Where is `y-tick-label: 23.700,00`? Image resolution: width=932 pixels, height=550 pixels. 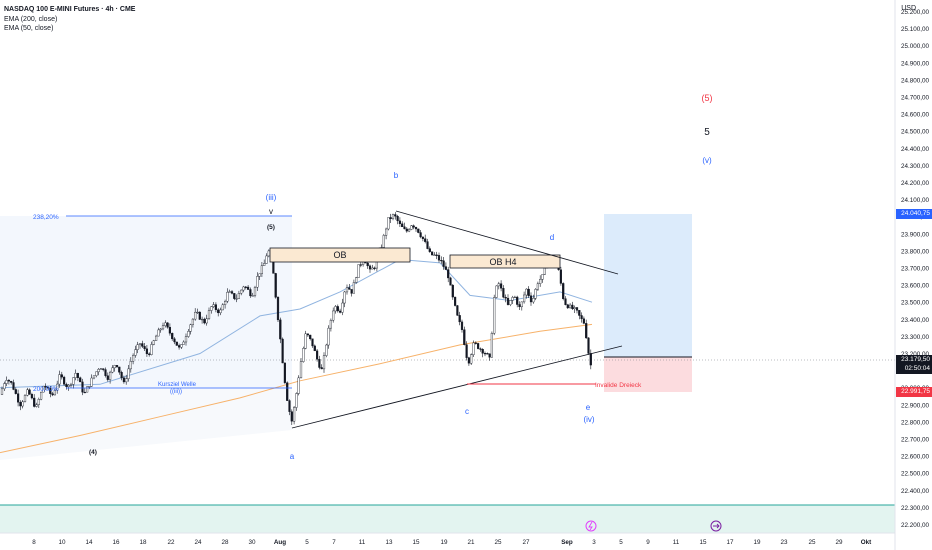
y-tick-label: 23.700,00 is located at coordinates (915, 269).